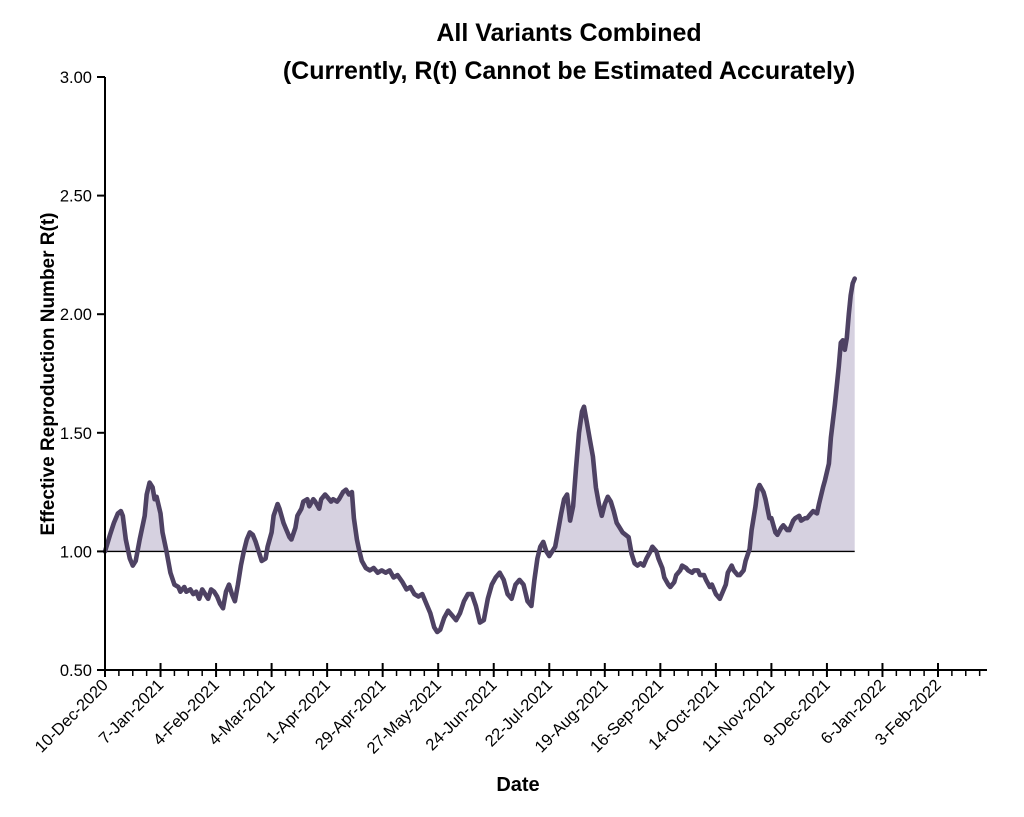 Image resolution: width=1024 pixels, height=817 pixels. What do you see at coordinates (76, 197) in the screenshot?
I see `y-axis-tick-label: 2.50` at bounding box center [76, 197].